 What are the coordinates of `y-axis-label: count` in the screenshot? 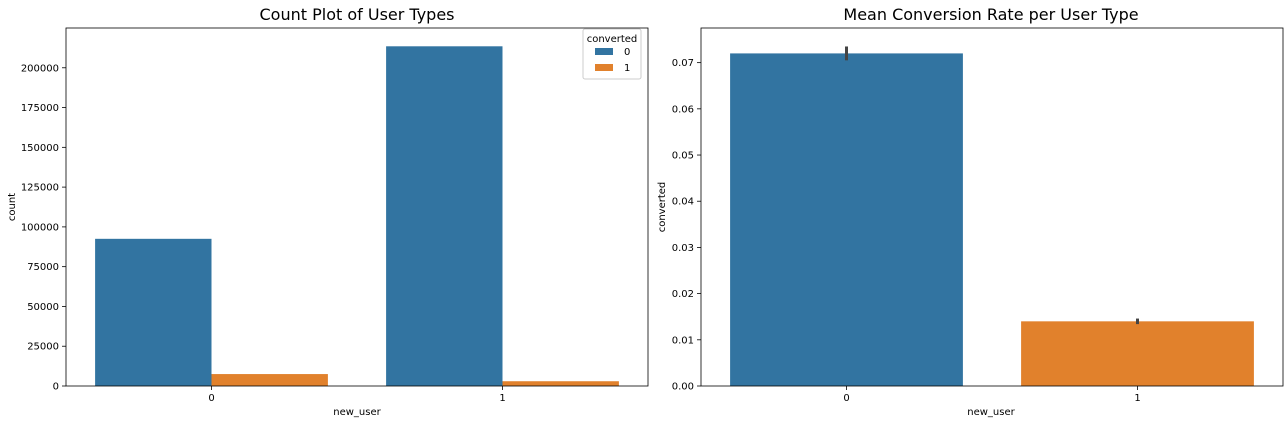 It's located at (12, 207).